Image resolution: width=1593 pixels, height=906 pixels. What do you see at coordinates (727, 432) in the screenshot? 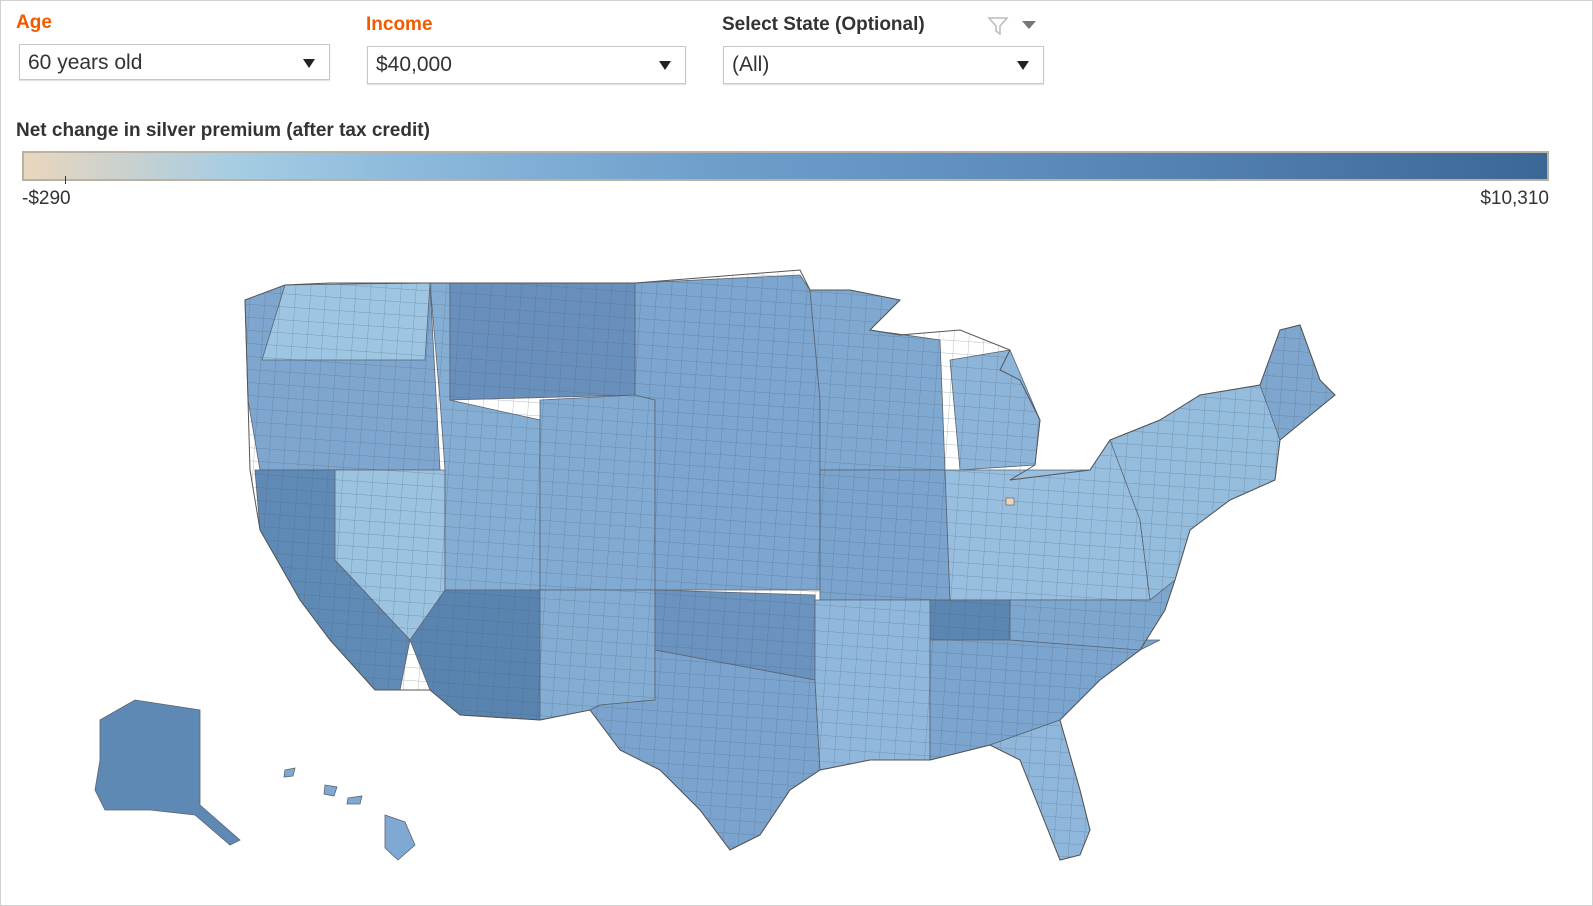
I see `region-great-plains` at bounding box center [727, 432].